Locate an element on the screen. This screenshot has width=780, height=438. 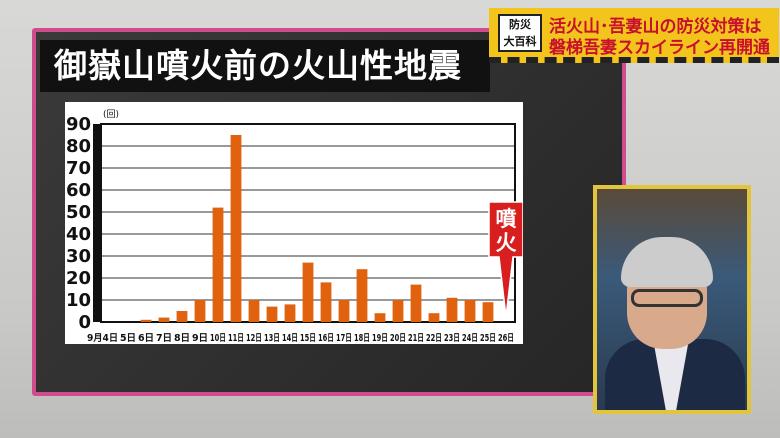
y-tick-label: 60 is located at coordinates (78, 190).